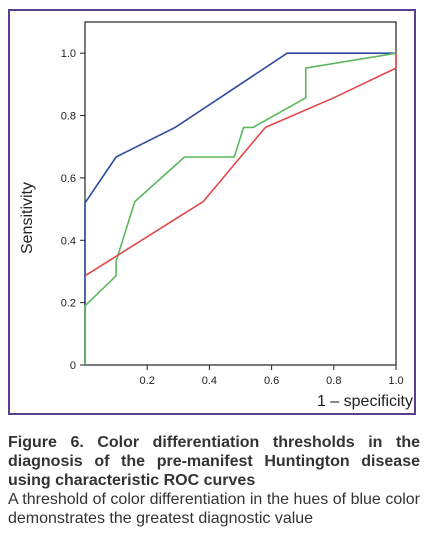 The image size is (428, 553). Describe the element at coordinates (68, 54) in the screenshot. I see `y-tick-label: 1.0` at that location.